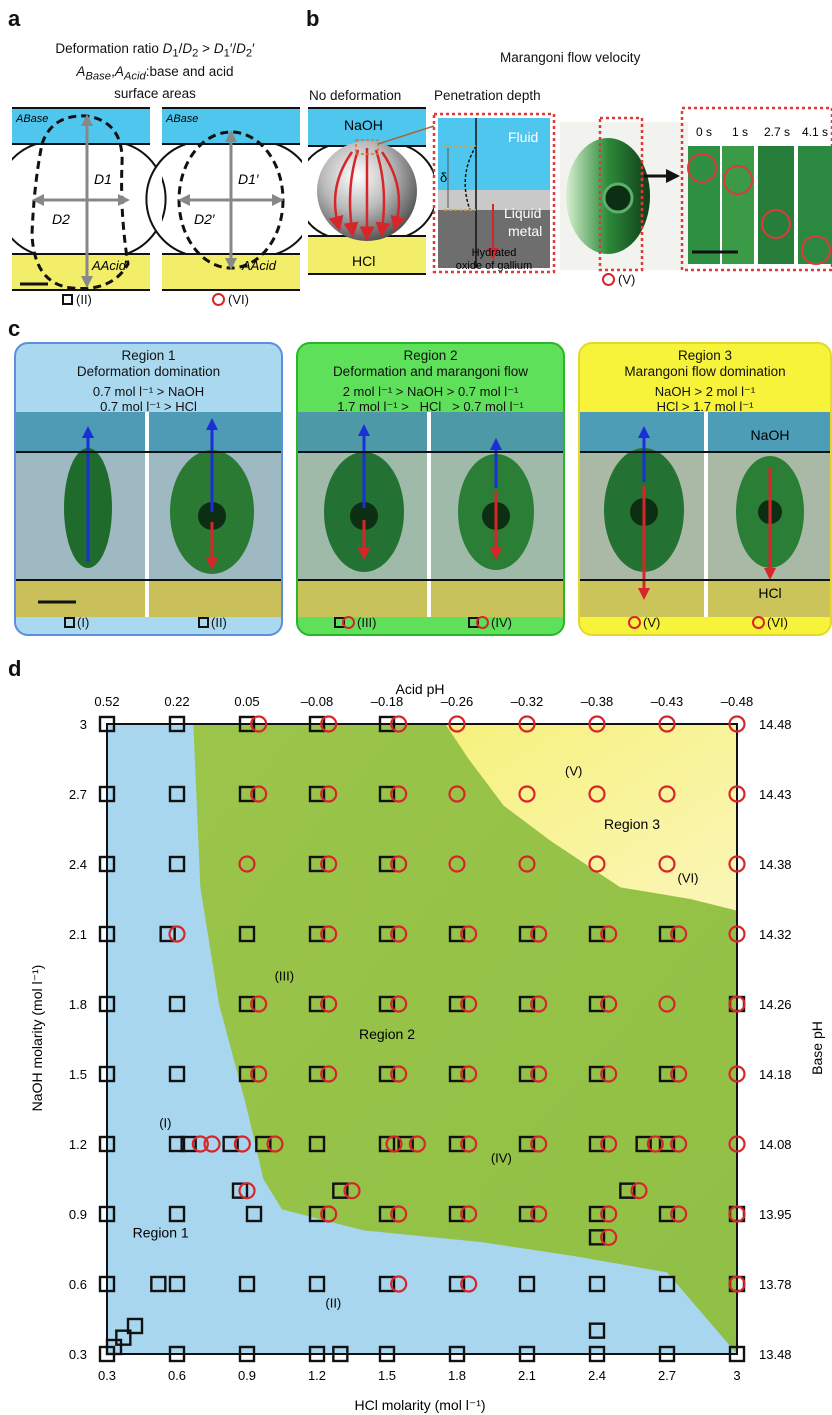 The height and width of the screenshot is (1415, 832). Describe the element at coordinates (387, 1034) in the screenshot. I see `region-label: Region 2` at that location.